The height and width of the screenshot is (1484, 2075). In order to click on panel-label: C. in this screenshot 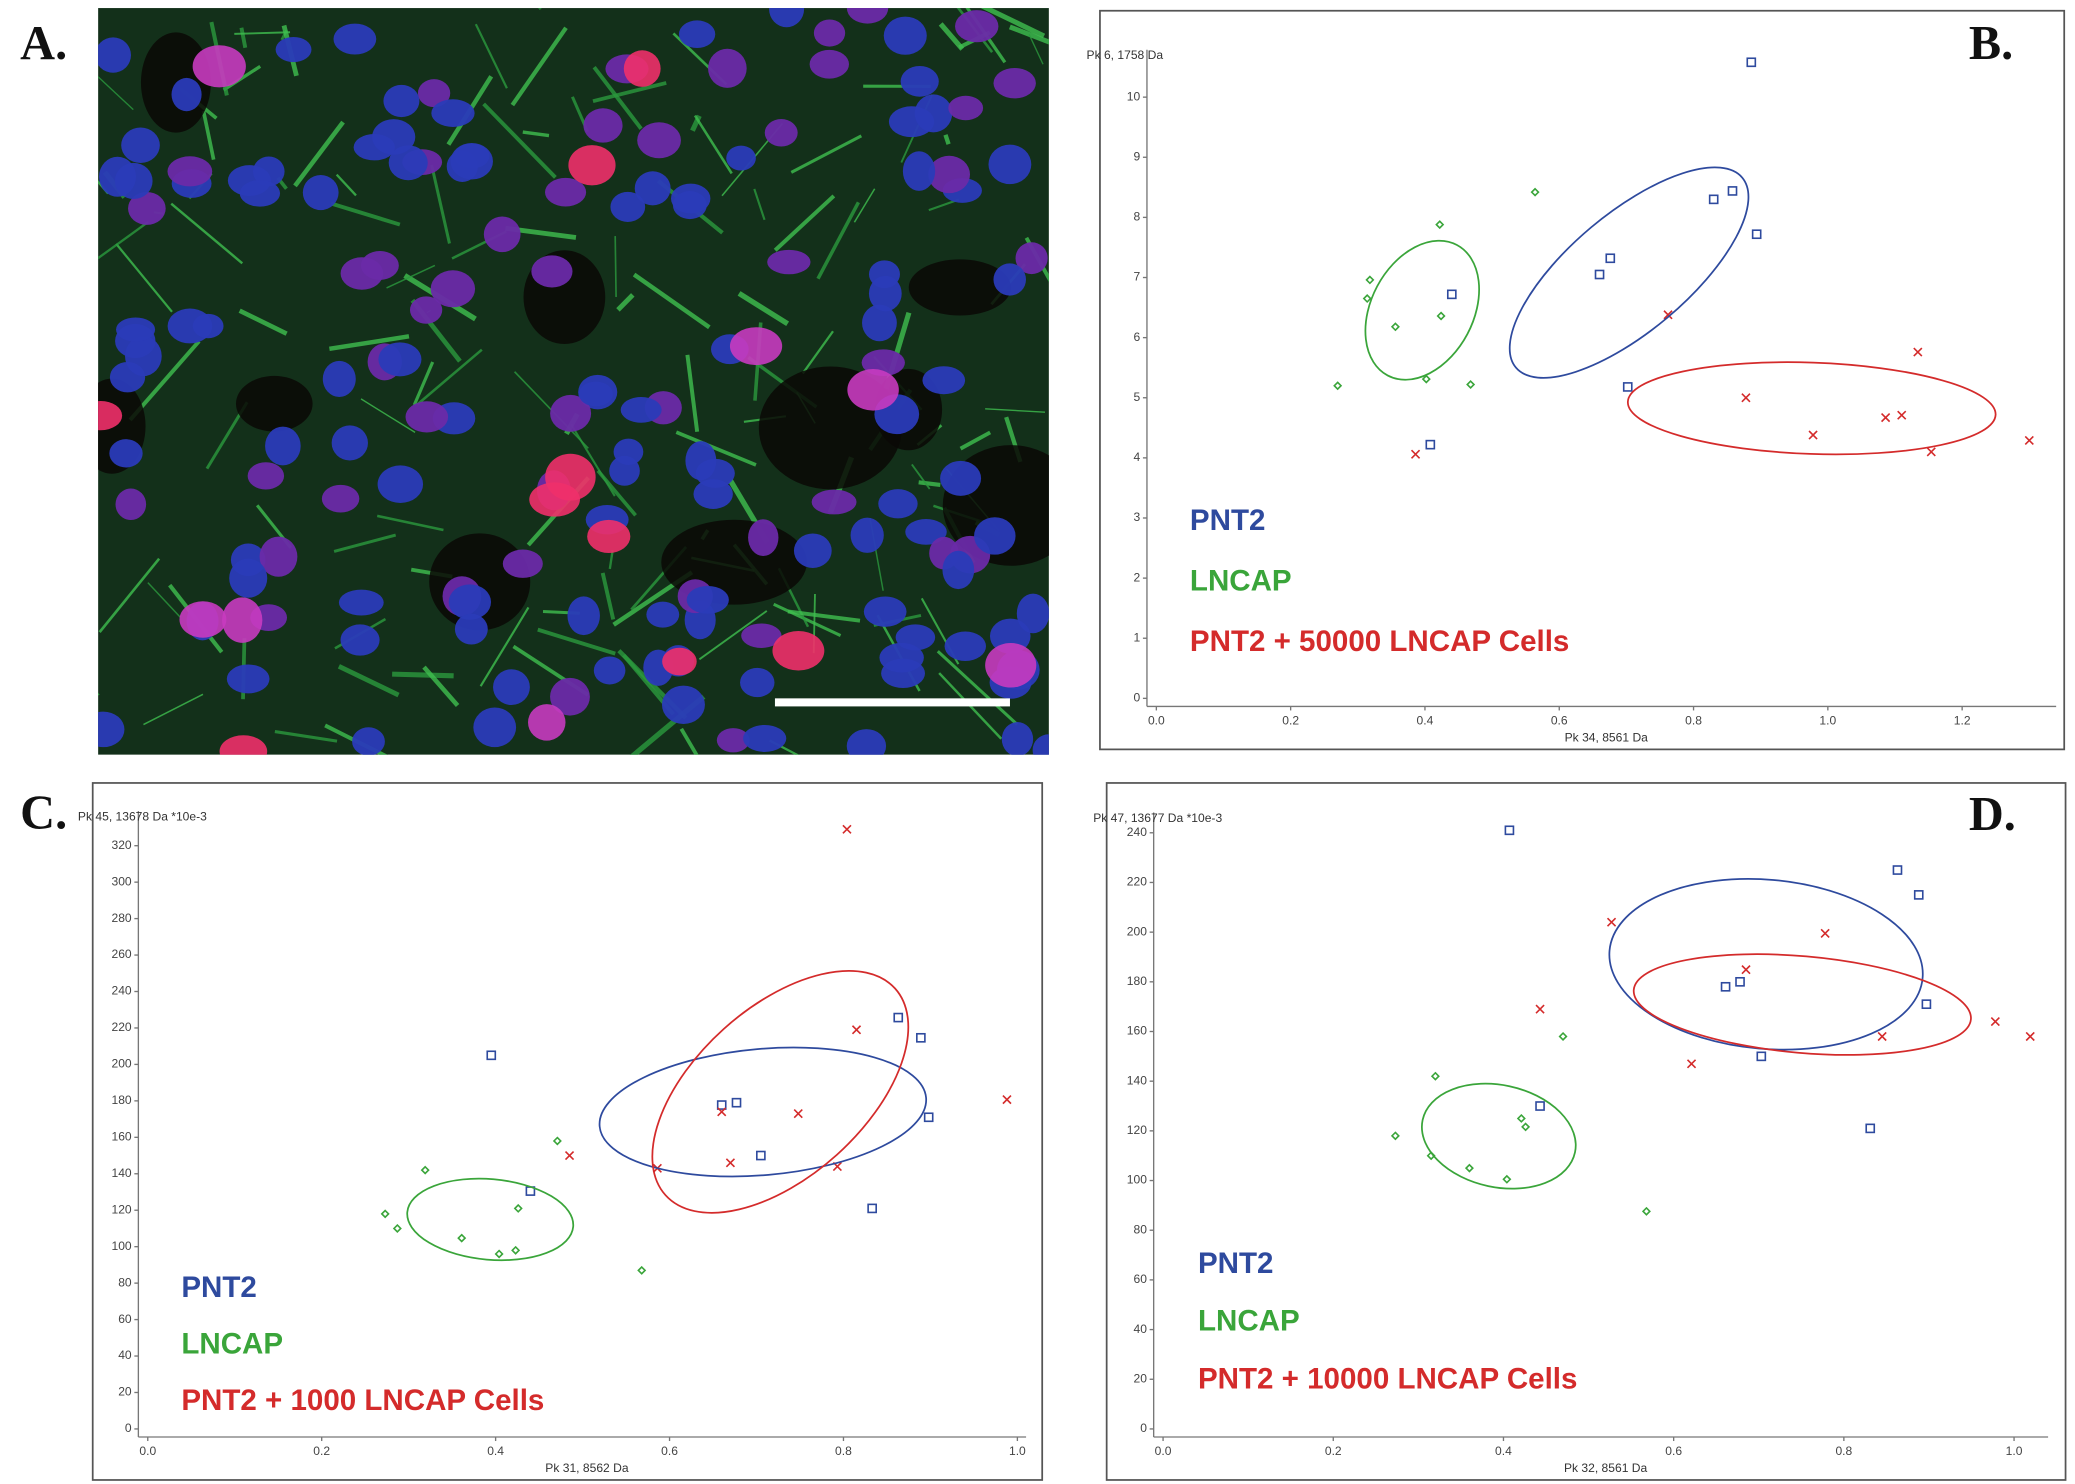, I will do `click(43, 813)`.